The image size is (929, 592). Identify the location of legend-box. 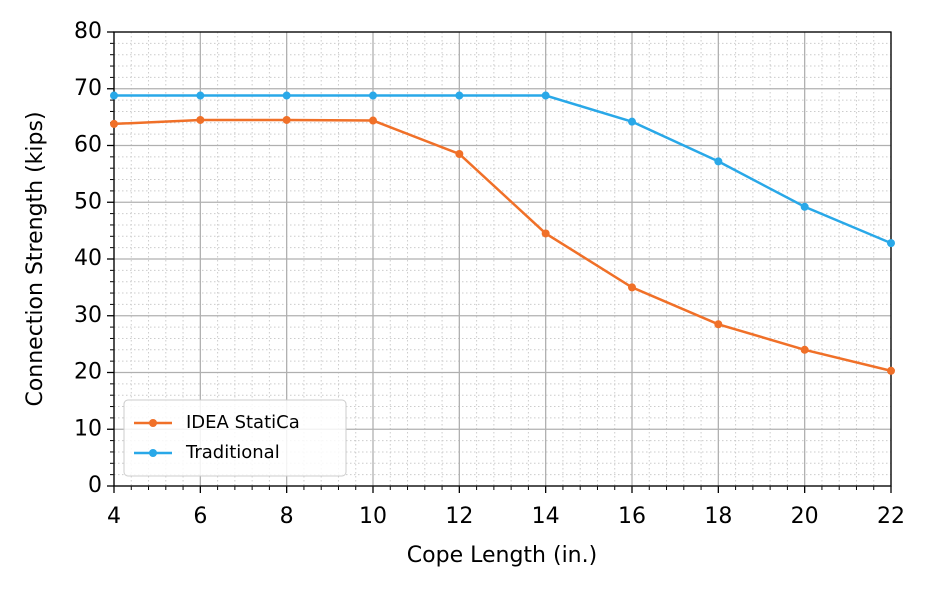
(235, 438).